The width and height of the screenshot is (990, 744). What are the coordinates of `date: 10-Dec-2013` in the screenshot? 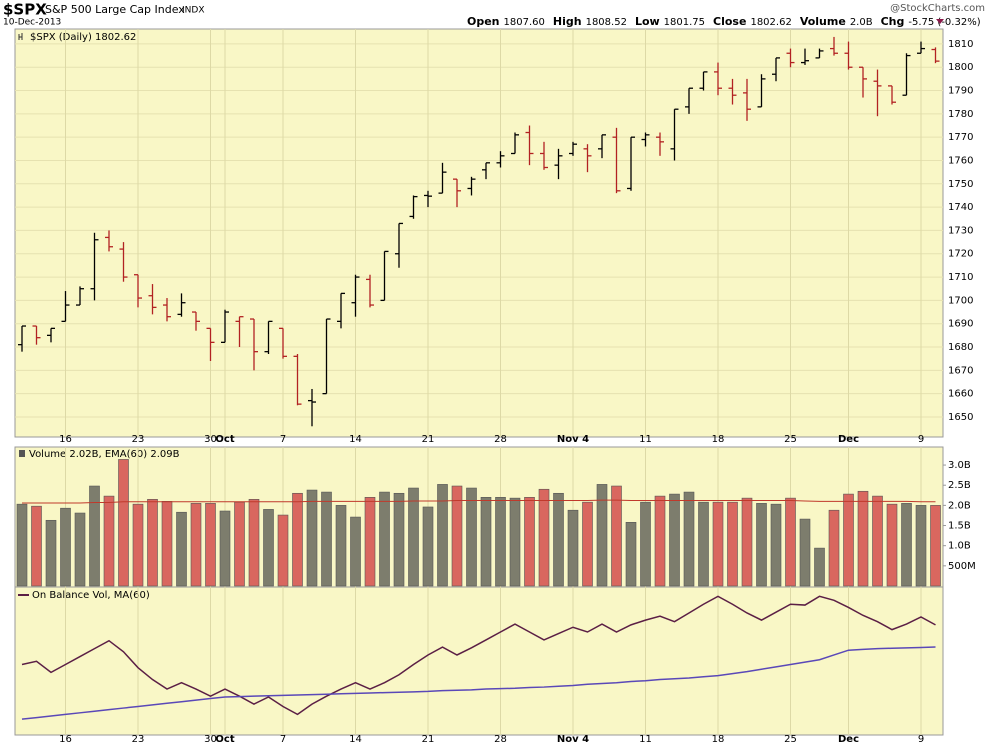 It's located at (32, 23).